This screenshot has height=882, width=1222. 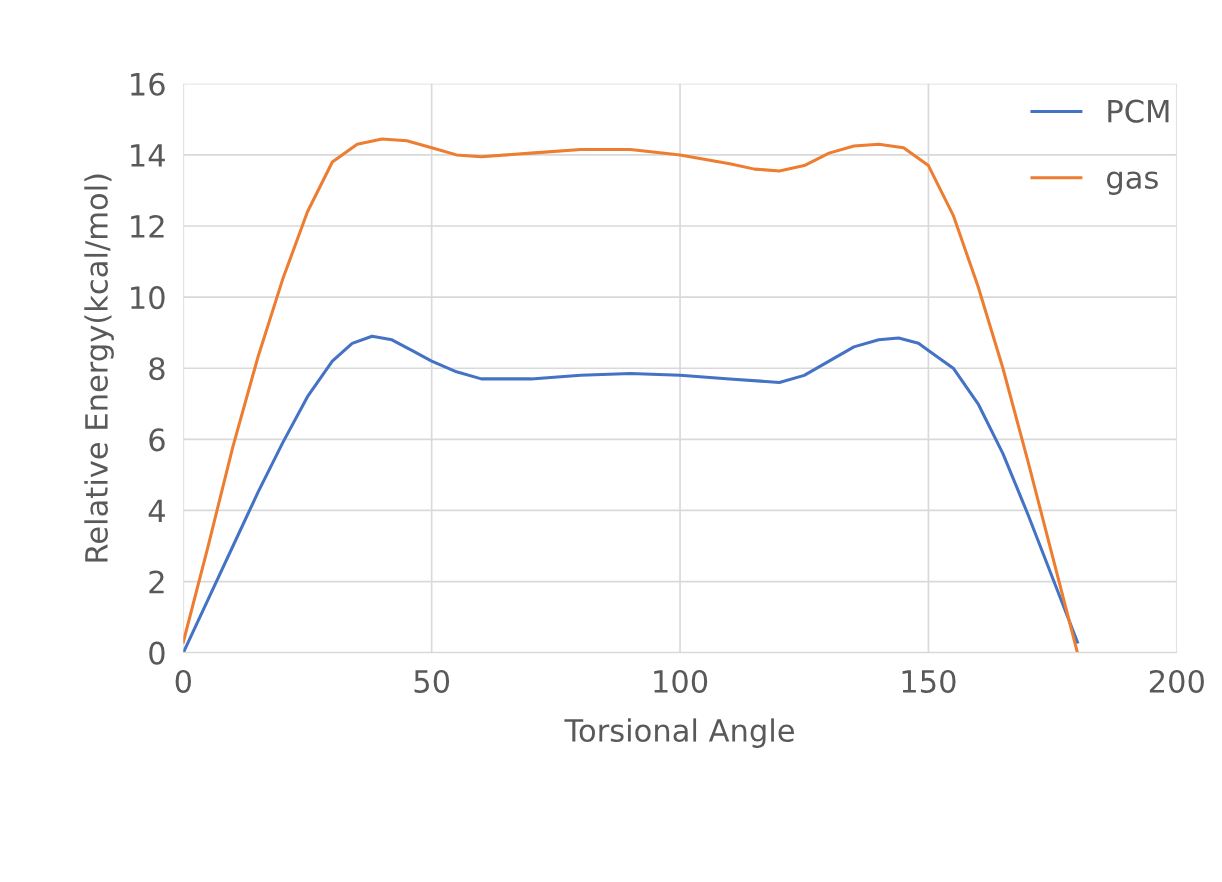 I want to click on y-tick-label: 16, so click(x=148, y=84).